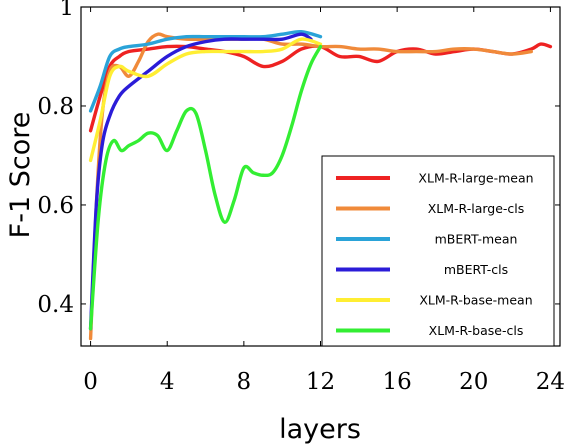  I want to click on x-tick-label: 8, so click(244, 382).